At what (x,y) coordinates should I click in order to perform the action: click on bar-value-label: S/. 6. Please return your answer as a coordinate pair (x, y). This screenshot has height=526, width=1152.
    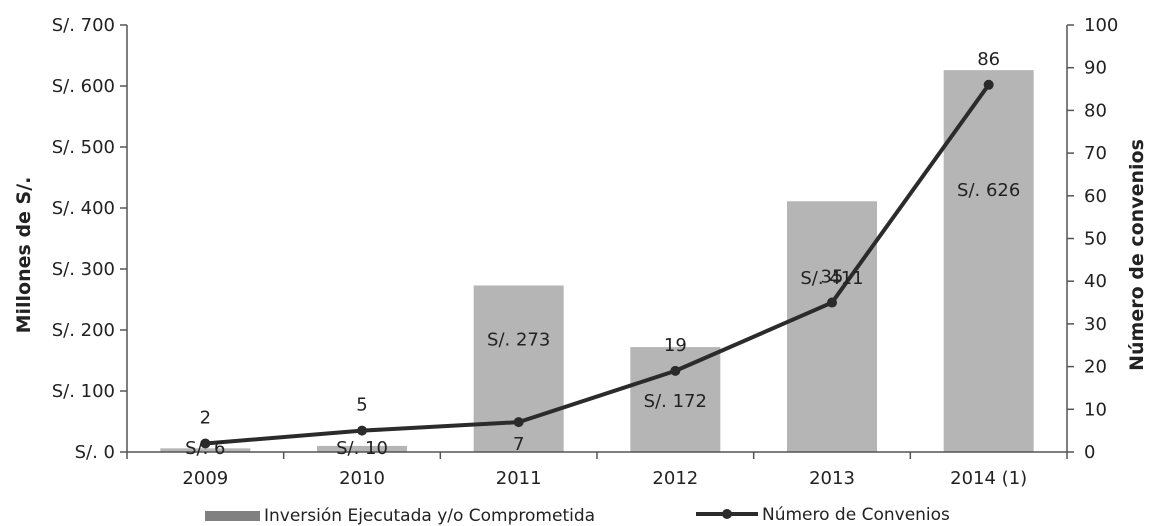
    Looking at the image, I should click on (205, 448).